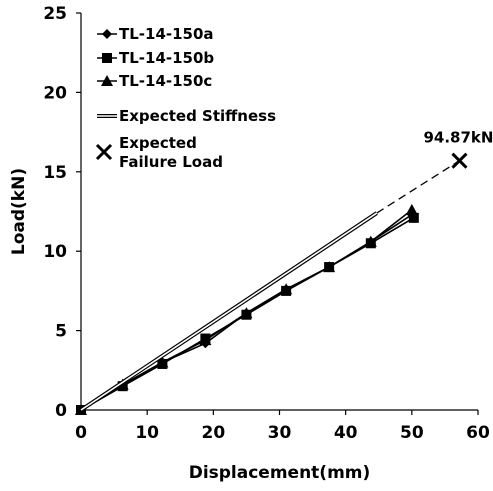 This screenshot has width=493, height=491. I want to click on x-axis-title: Displacement(mm), so click(280, 473).